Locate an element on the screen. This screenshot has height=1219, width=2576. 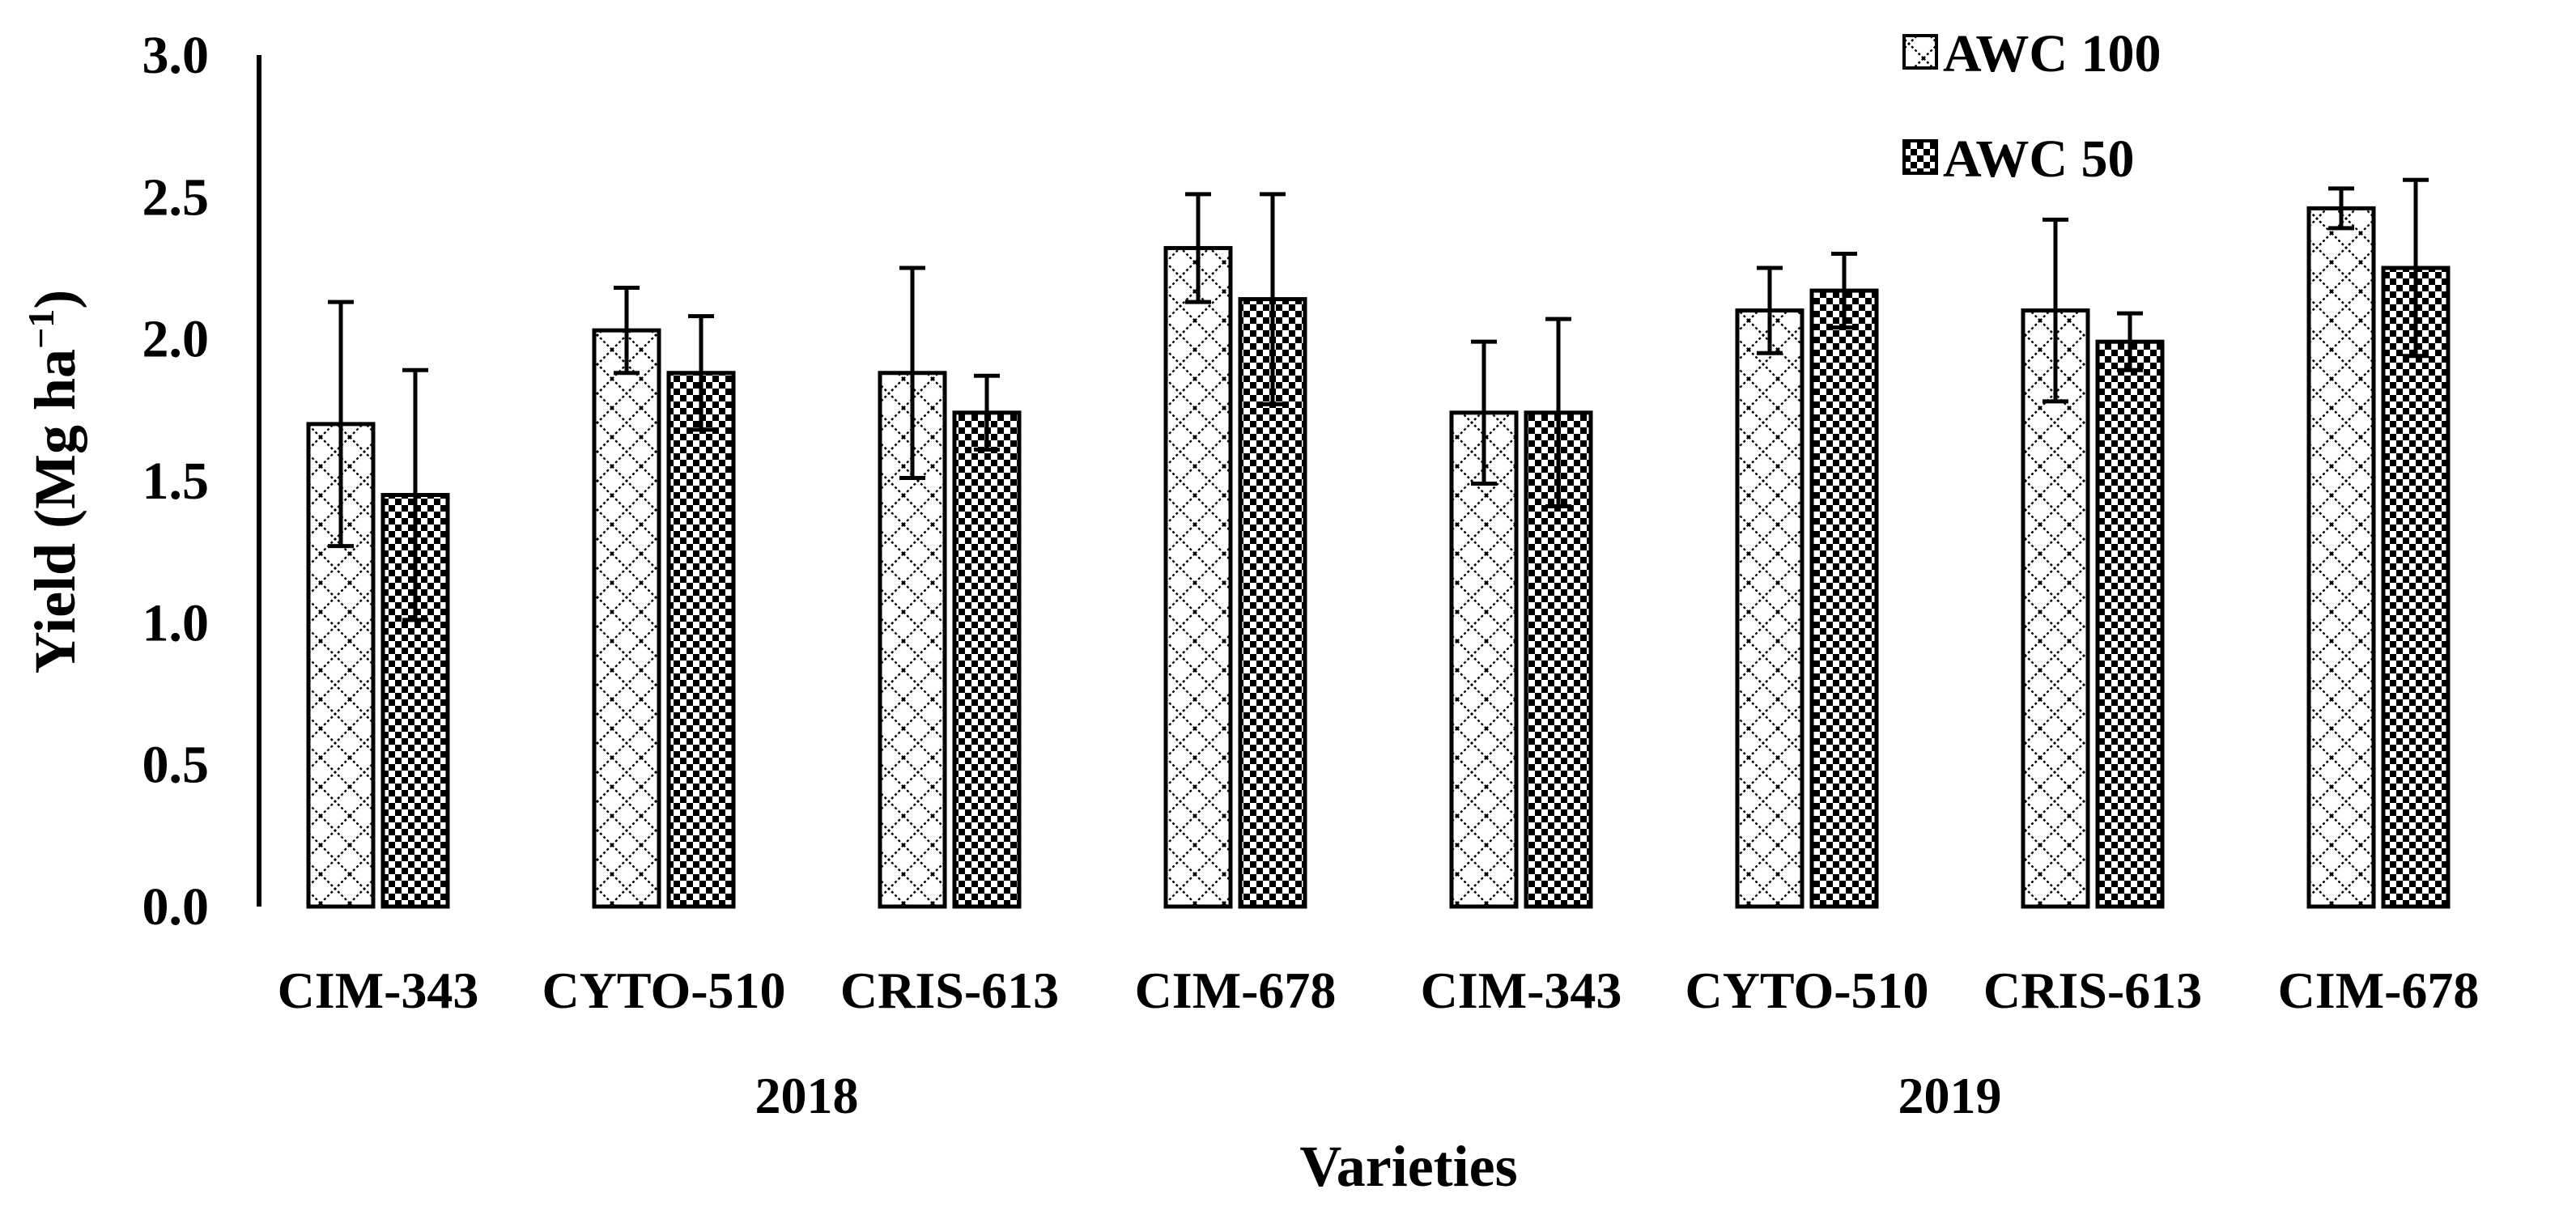
group-labels: 2018 2019 is located at coordinates (1379, 1095).